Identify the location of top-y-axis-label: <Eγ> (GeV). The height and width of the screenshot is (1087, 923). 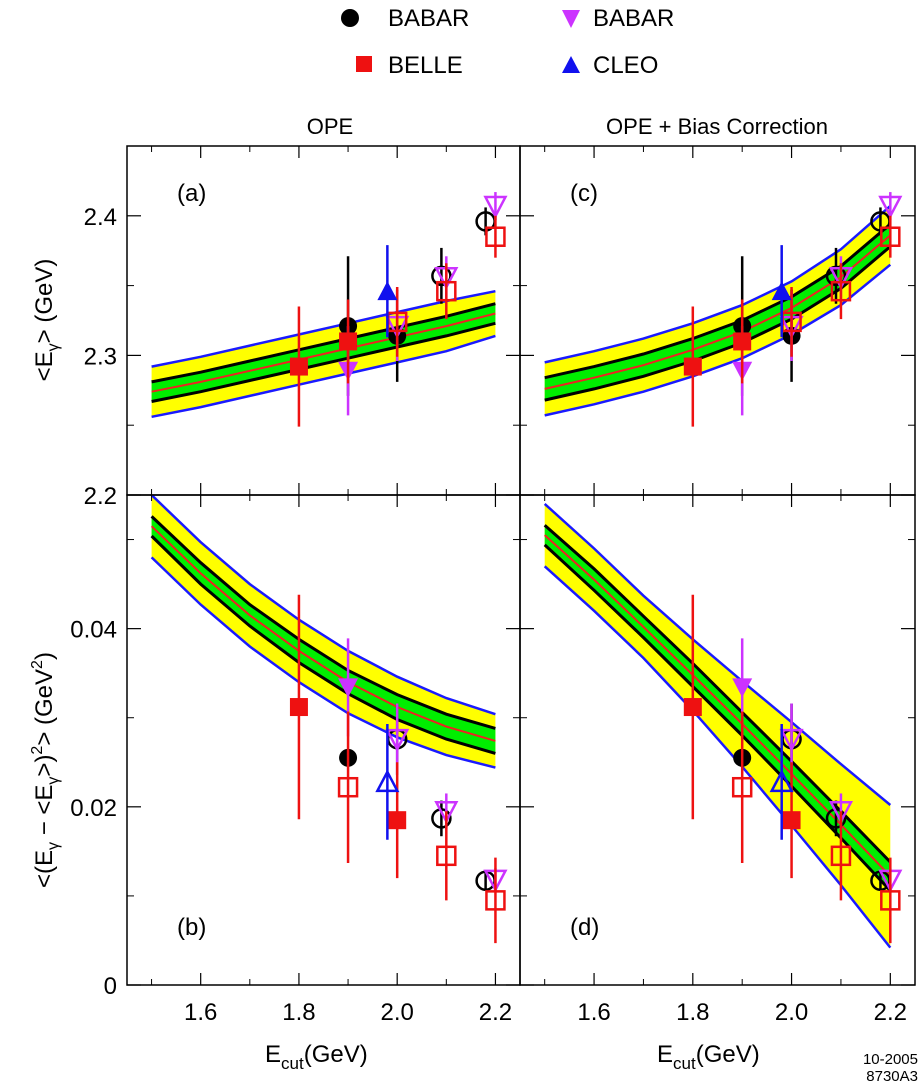
(46, 320).